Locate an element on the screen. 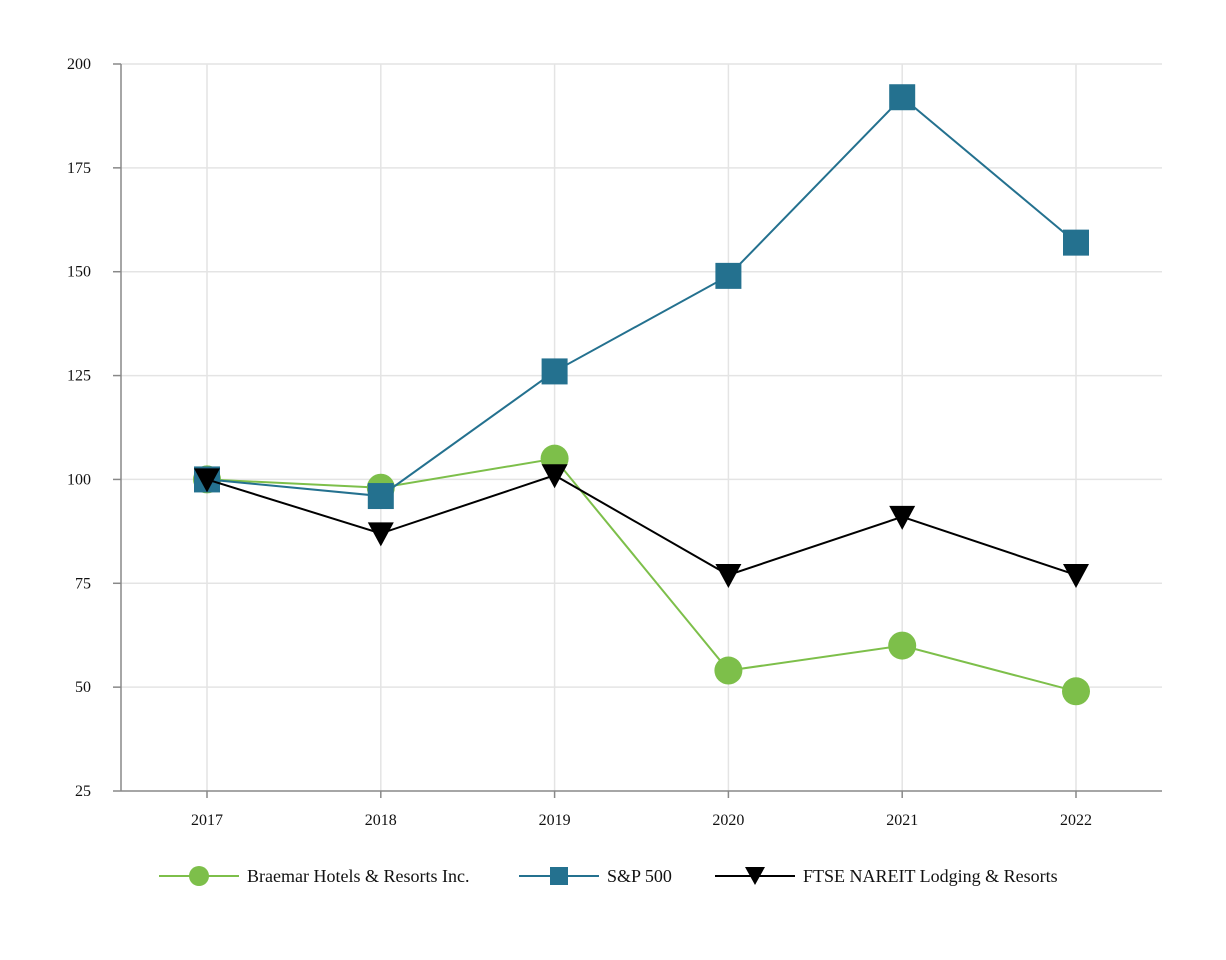  x-tick-label: 2020 is located at coordinates (728, 820).